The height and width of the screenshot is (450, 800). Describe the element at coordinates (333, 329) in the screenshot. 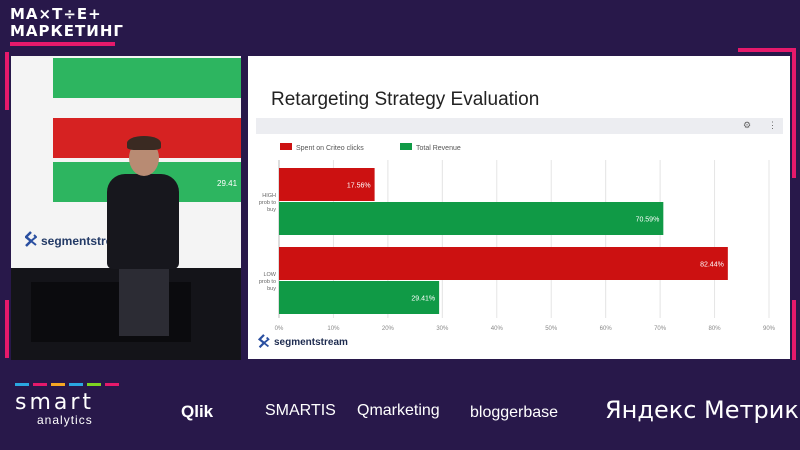

I see `x-tick-1: 10%` at that location.